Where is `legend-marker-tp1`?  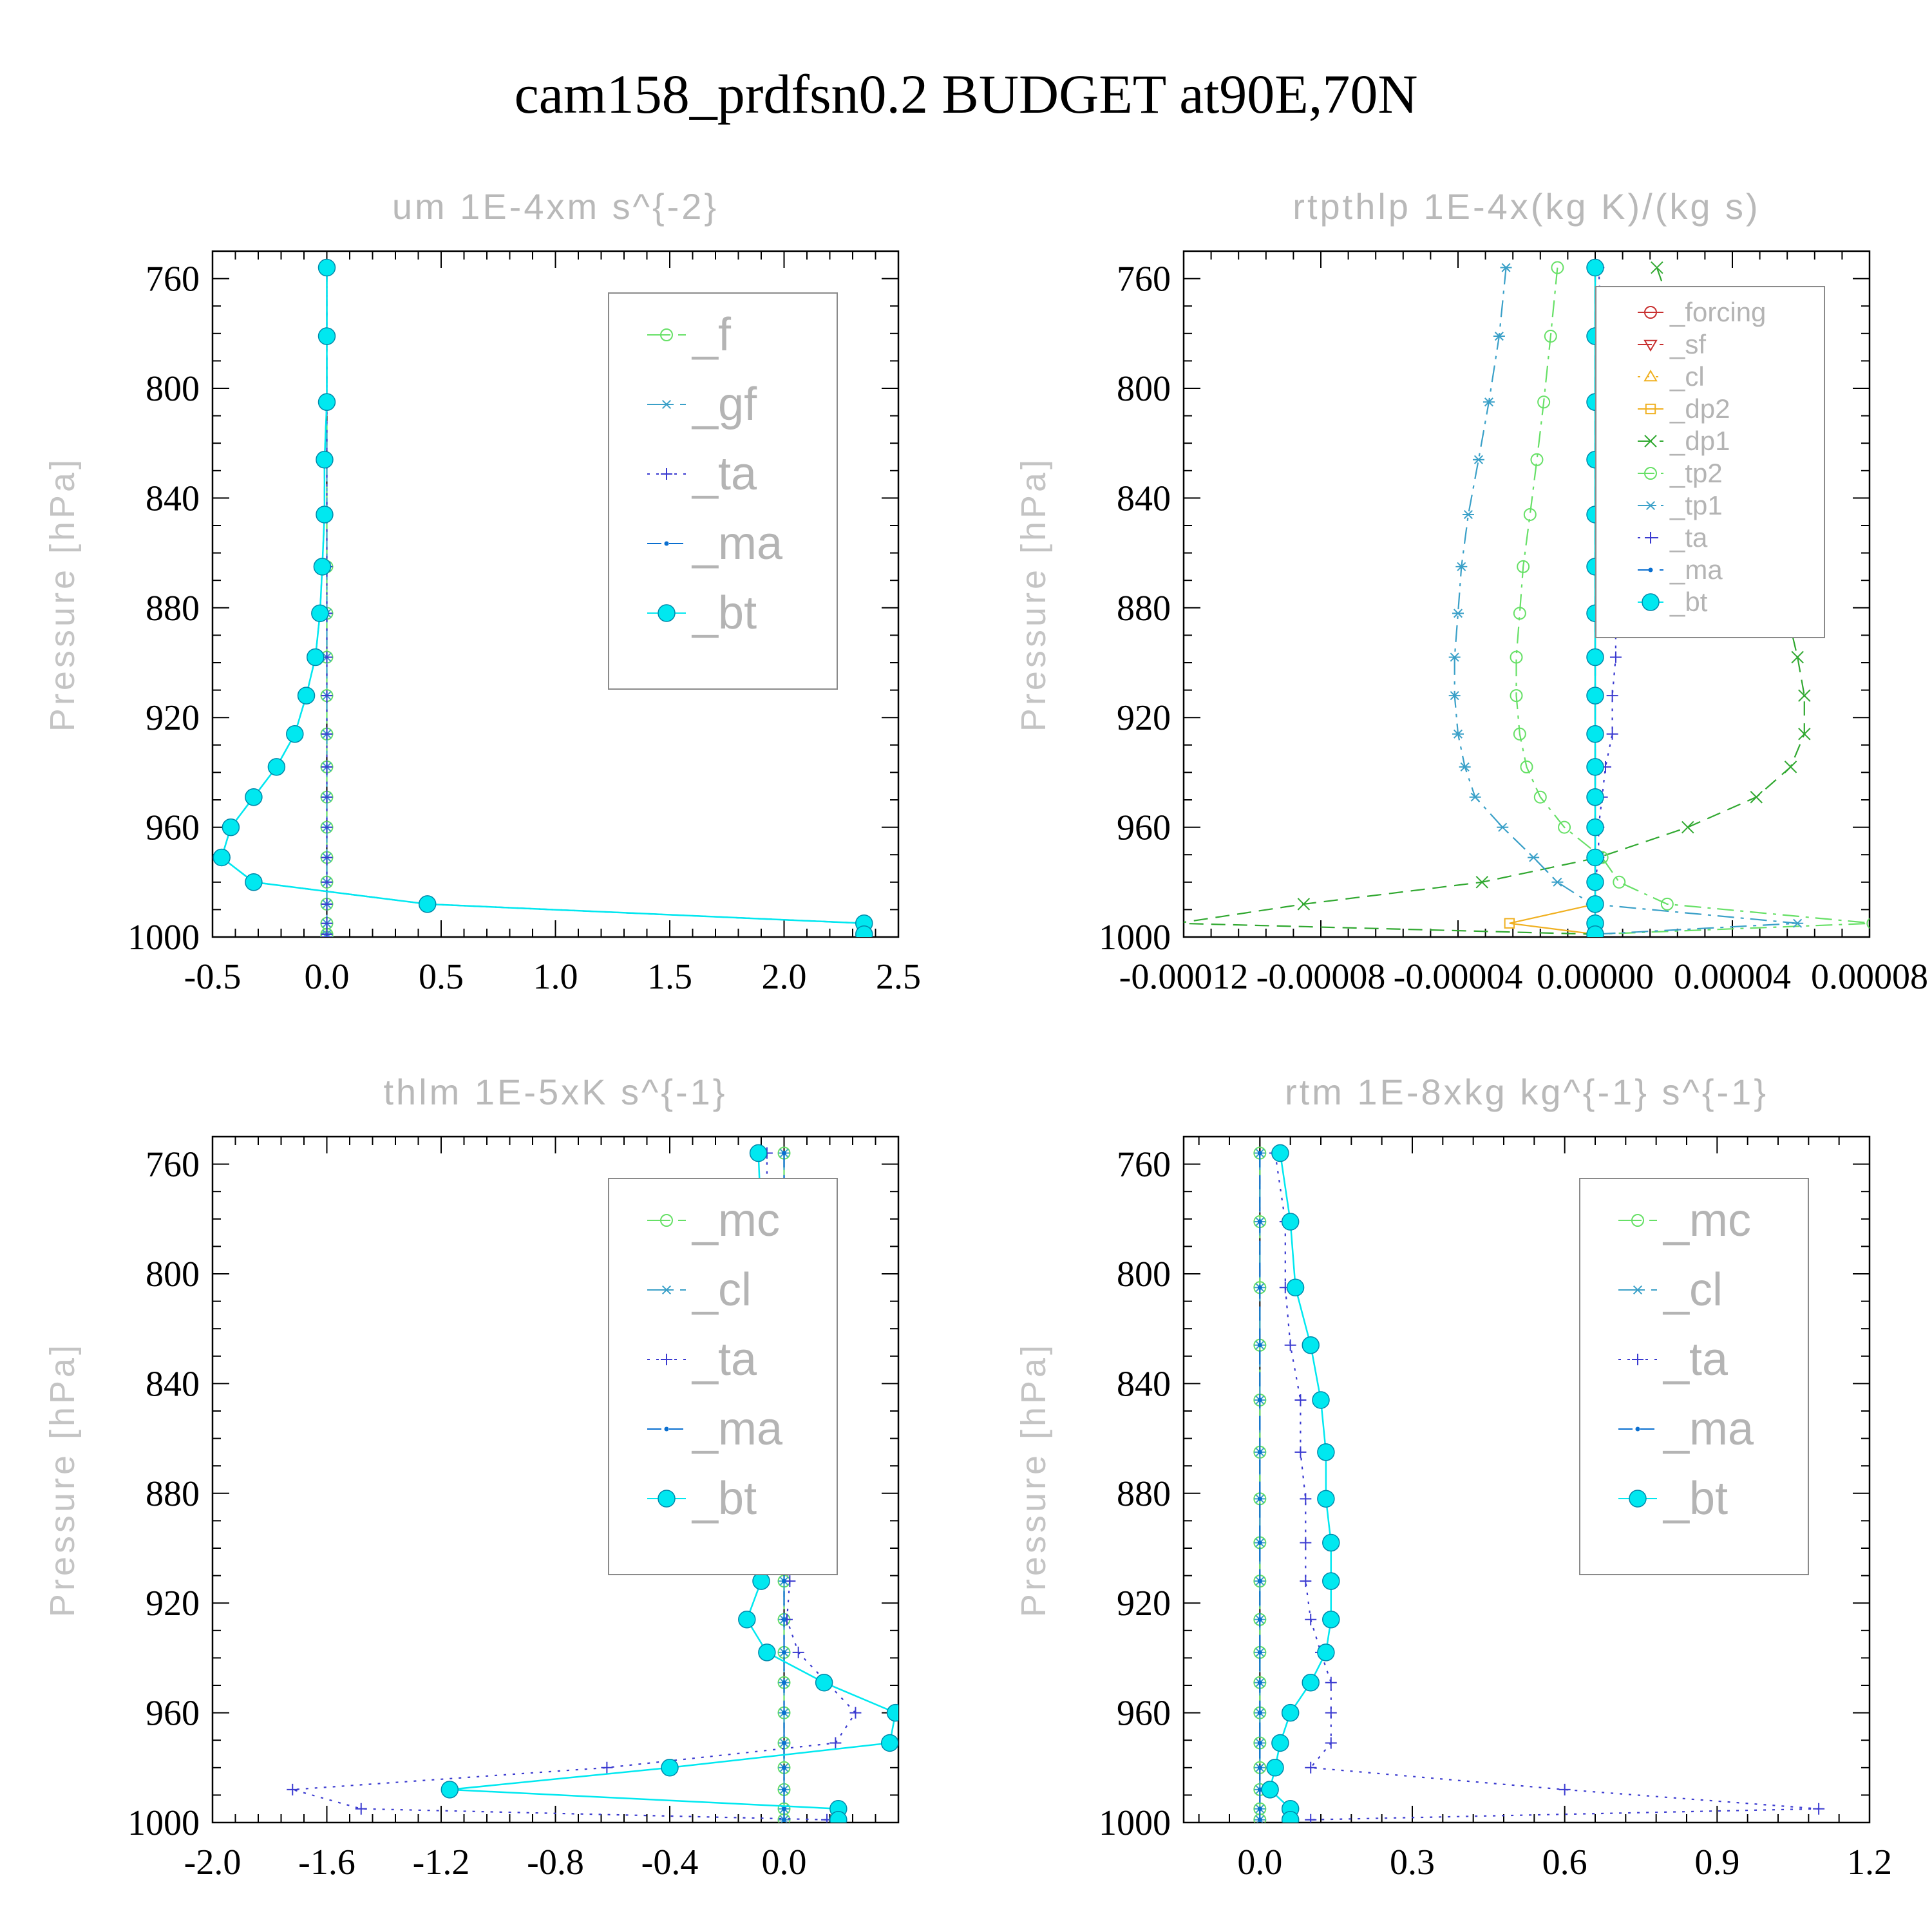
legend-marker-tp1 is located at coordinates (1651, 506).